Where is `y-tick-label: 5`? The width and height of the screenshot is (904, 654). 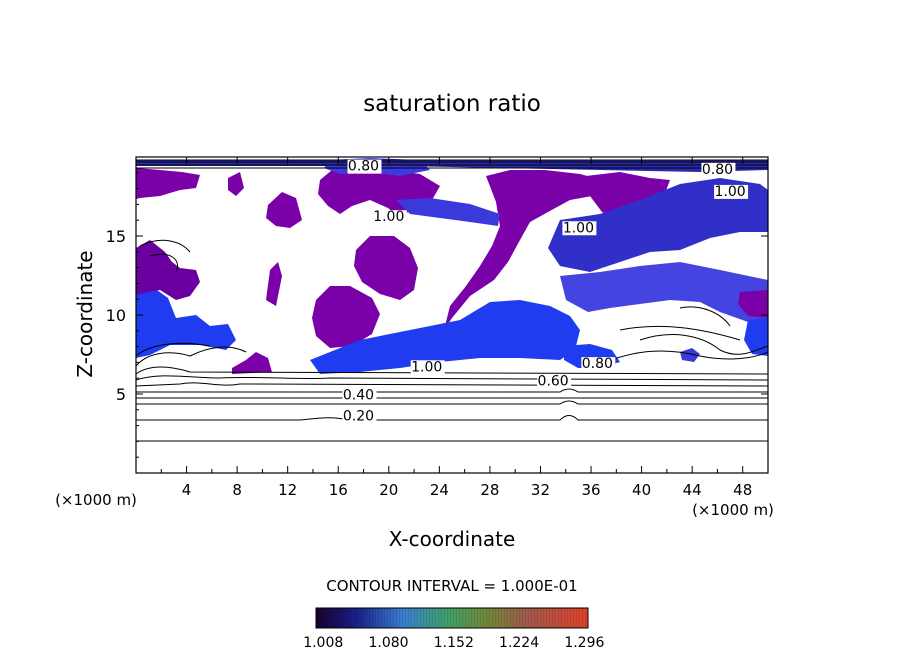 y-tick-label: 5 is located at coordinates (121, 394).